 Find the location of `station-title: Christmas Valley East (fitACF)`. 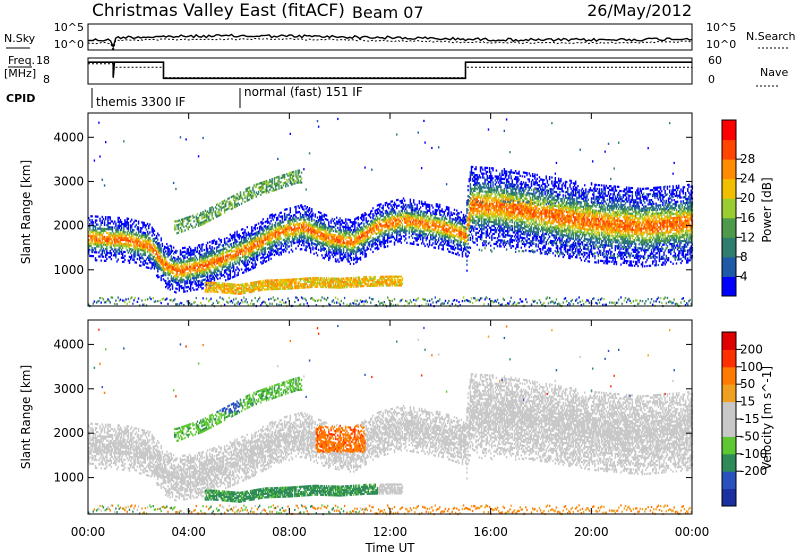

station-title: Christmas Valley East (fitACF) is located at coordinates (218, 11).